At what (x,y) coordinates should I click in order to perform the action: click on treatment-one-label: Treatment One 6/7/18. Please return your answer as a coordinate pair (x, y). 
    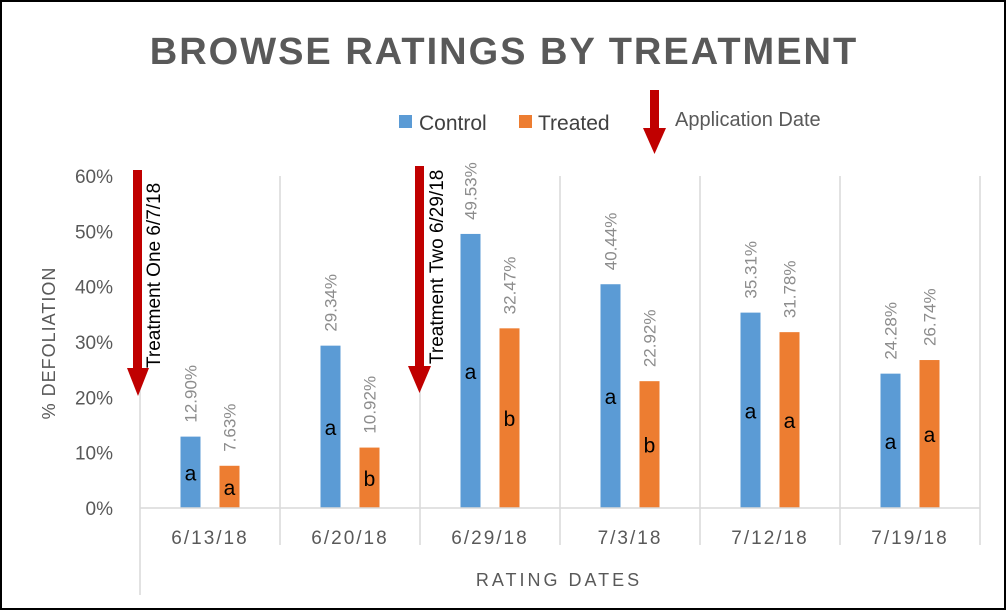
    Looking at the image, I should click on (154, 275).